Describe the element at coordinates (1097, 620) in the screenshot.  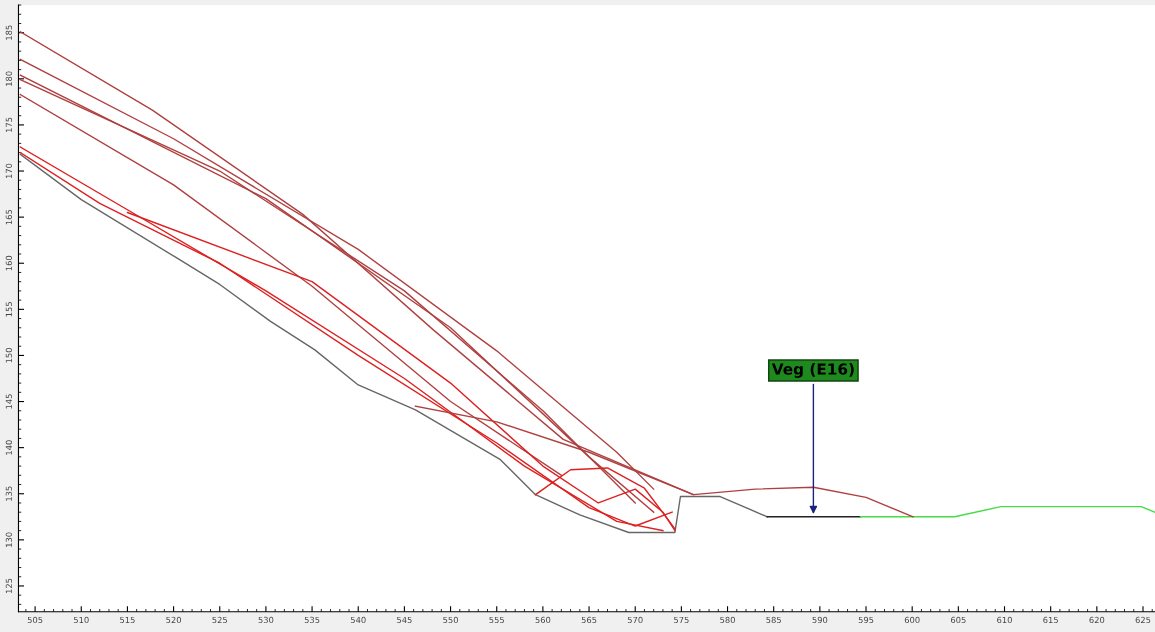
I see `x-tick-label: 620` at that location.